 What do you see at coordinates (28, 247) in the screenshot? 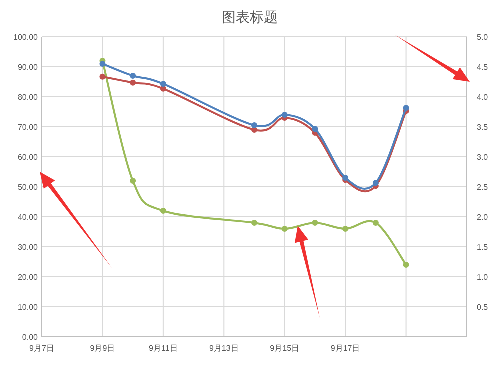
I see `y-tick-label: 30.00` at bounding box center [28, 247].